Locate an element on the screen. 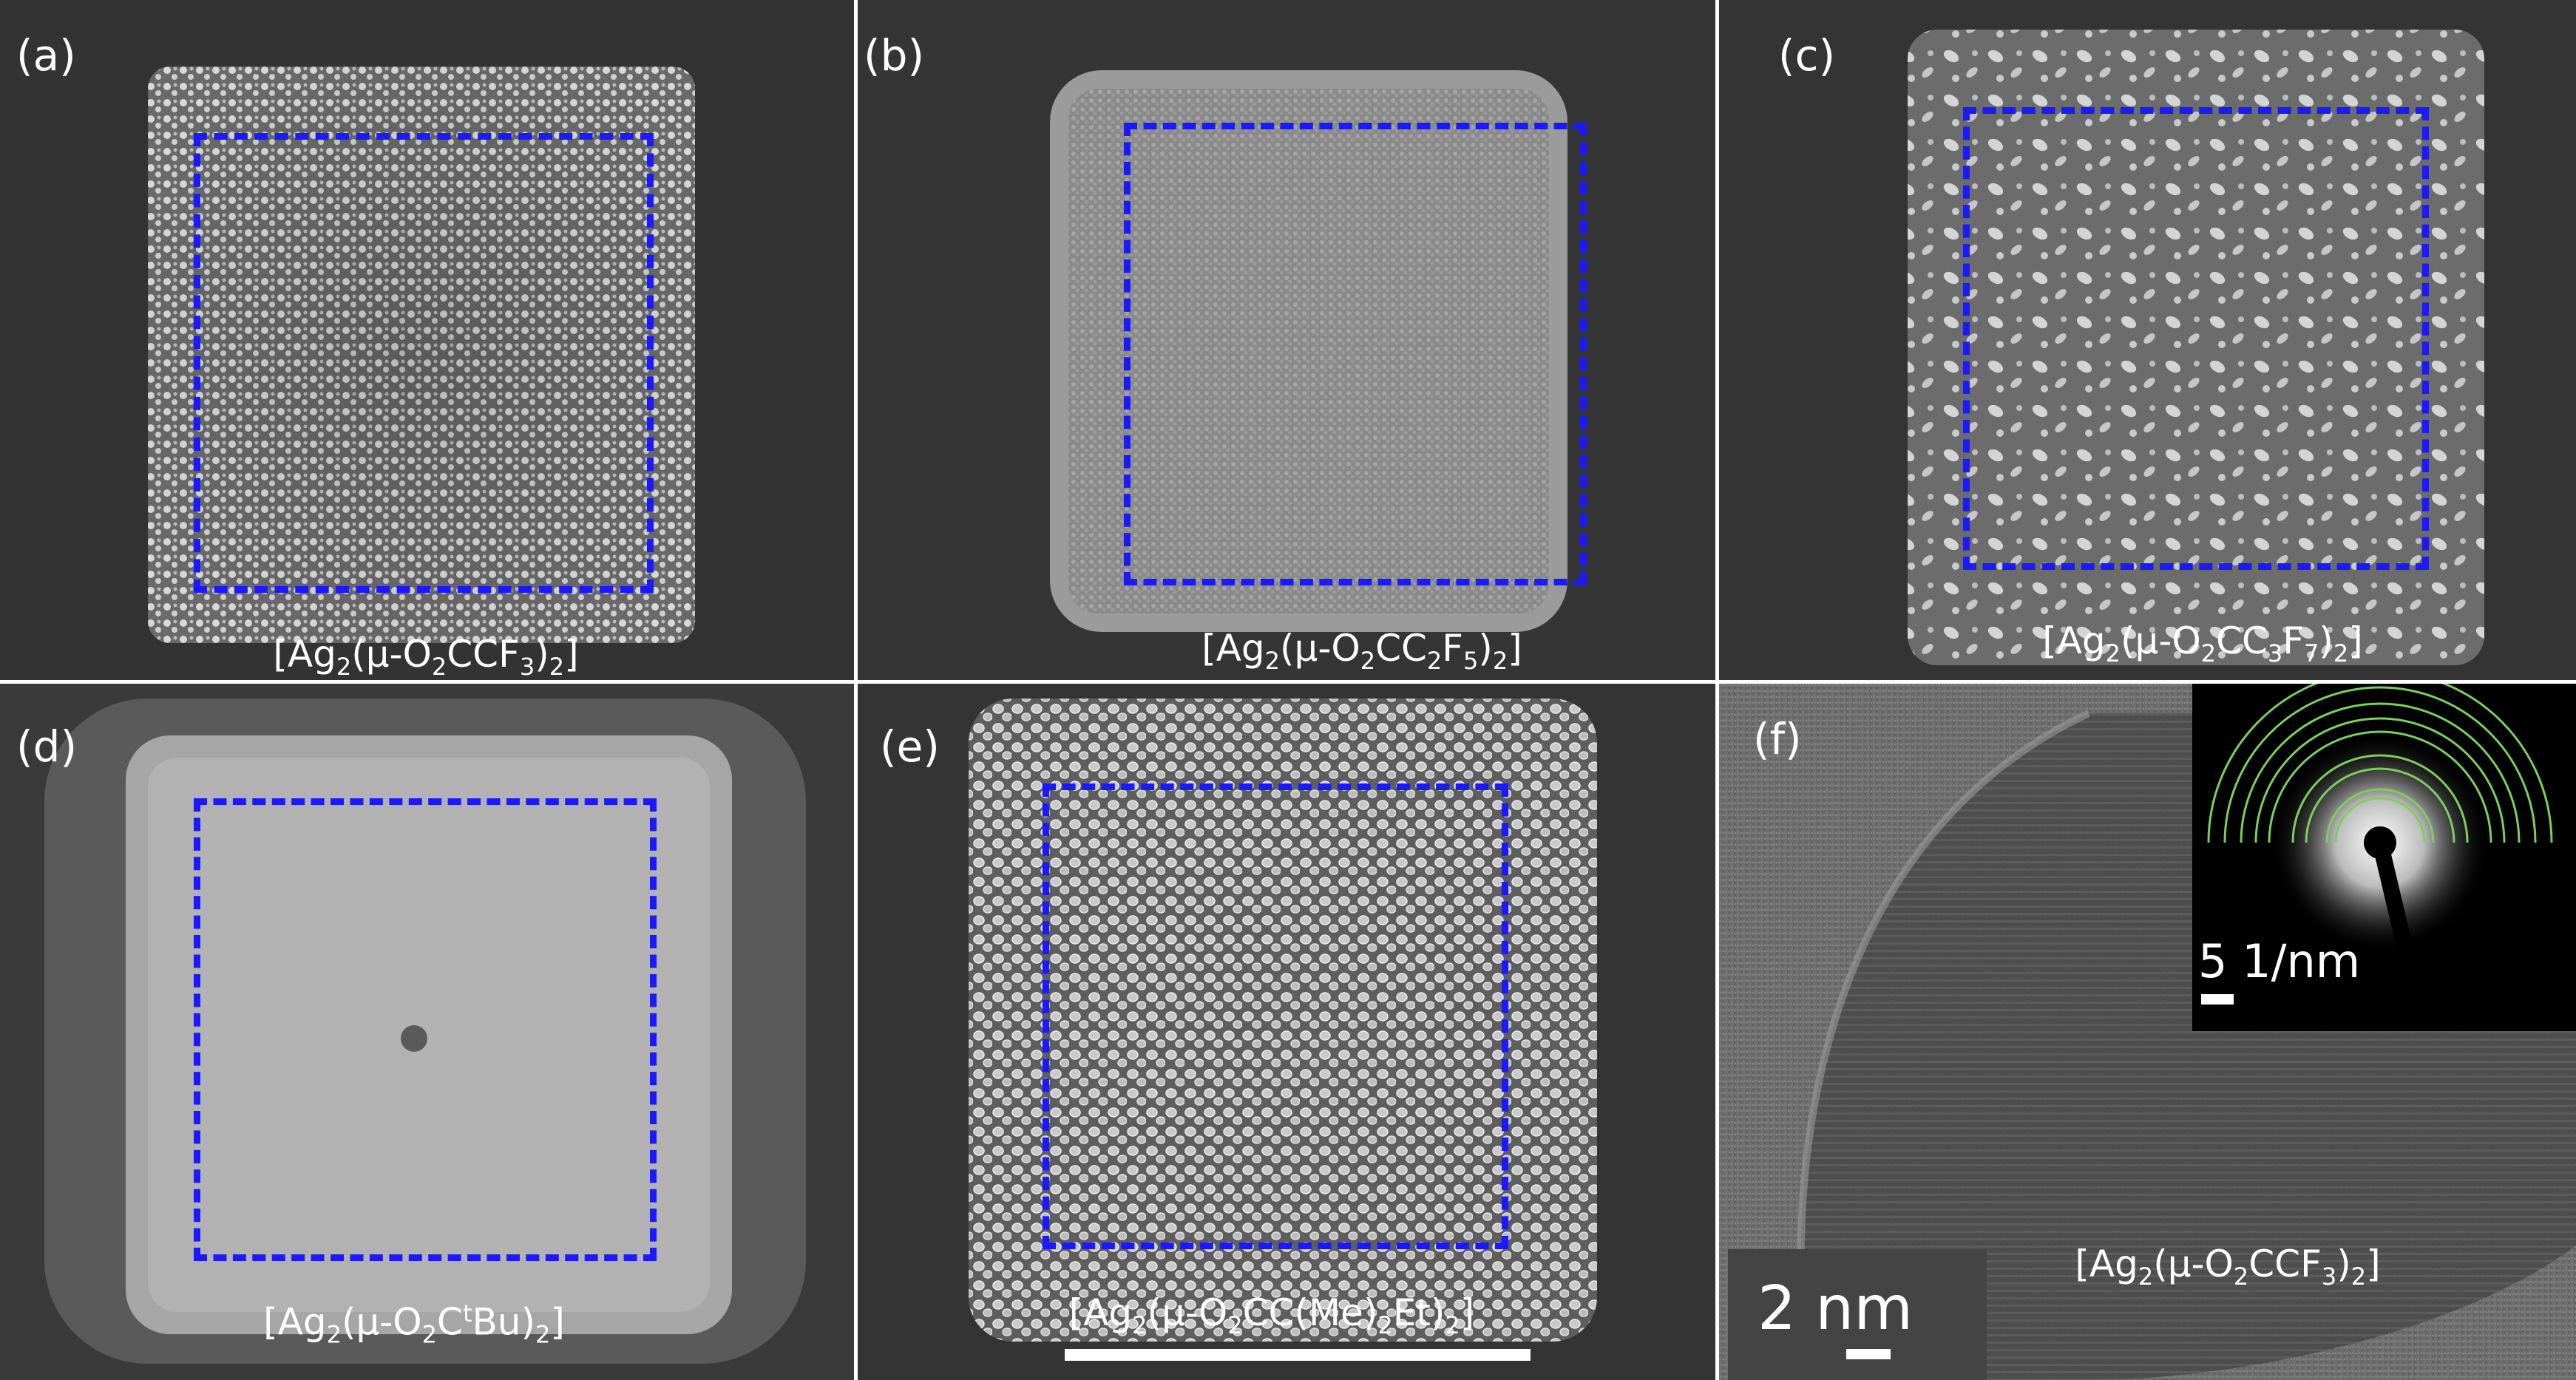 The height and width of the screenshot is (1380, 2576). diffraction-rings is located at coordinates (2380, 855).